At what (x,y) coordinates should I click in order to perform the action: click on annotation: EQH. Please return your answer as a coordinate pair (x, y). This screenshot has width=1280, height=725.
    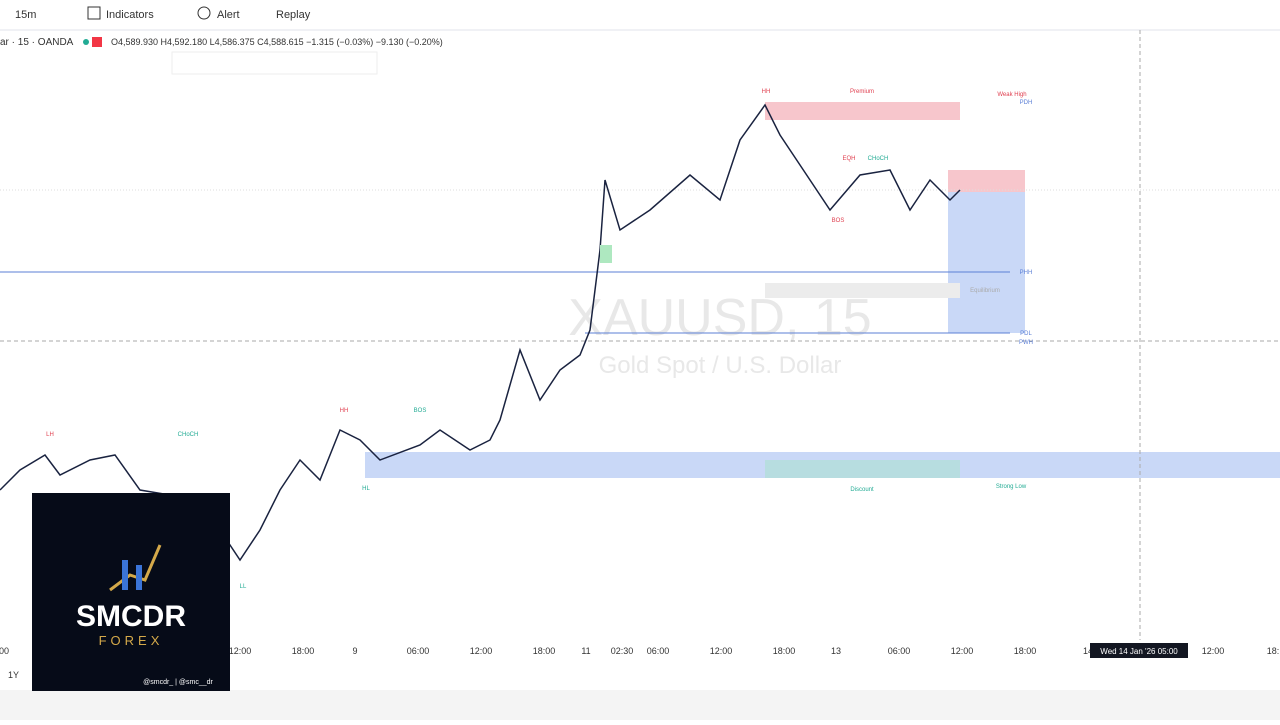
    Looking at the image, I should click on (848, 159).